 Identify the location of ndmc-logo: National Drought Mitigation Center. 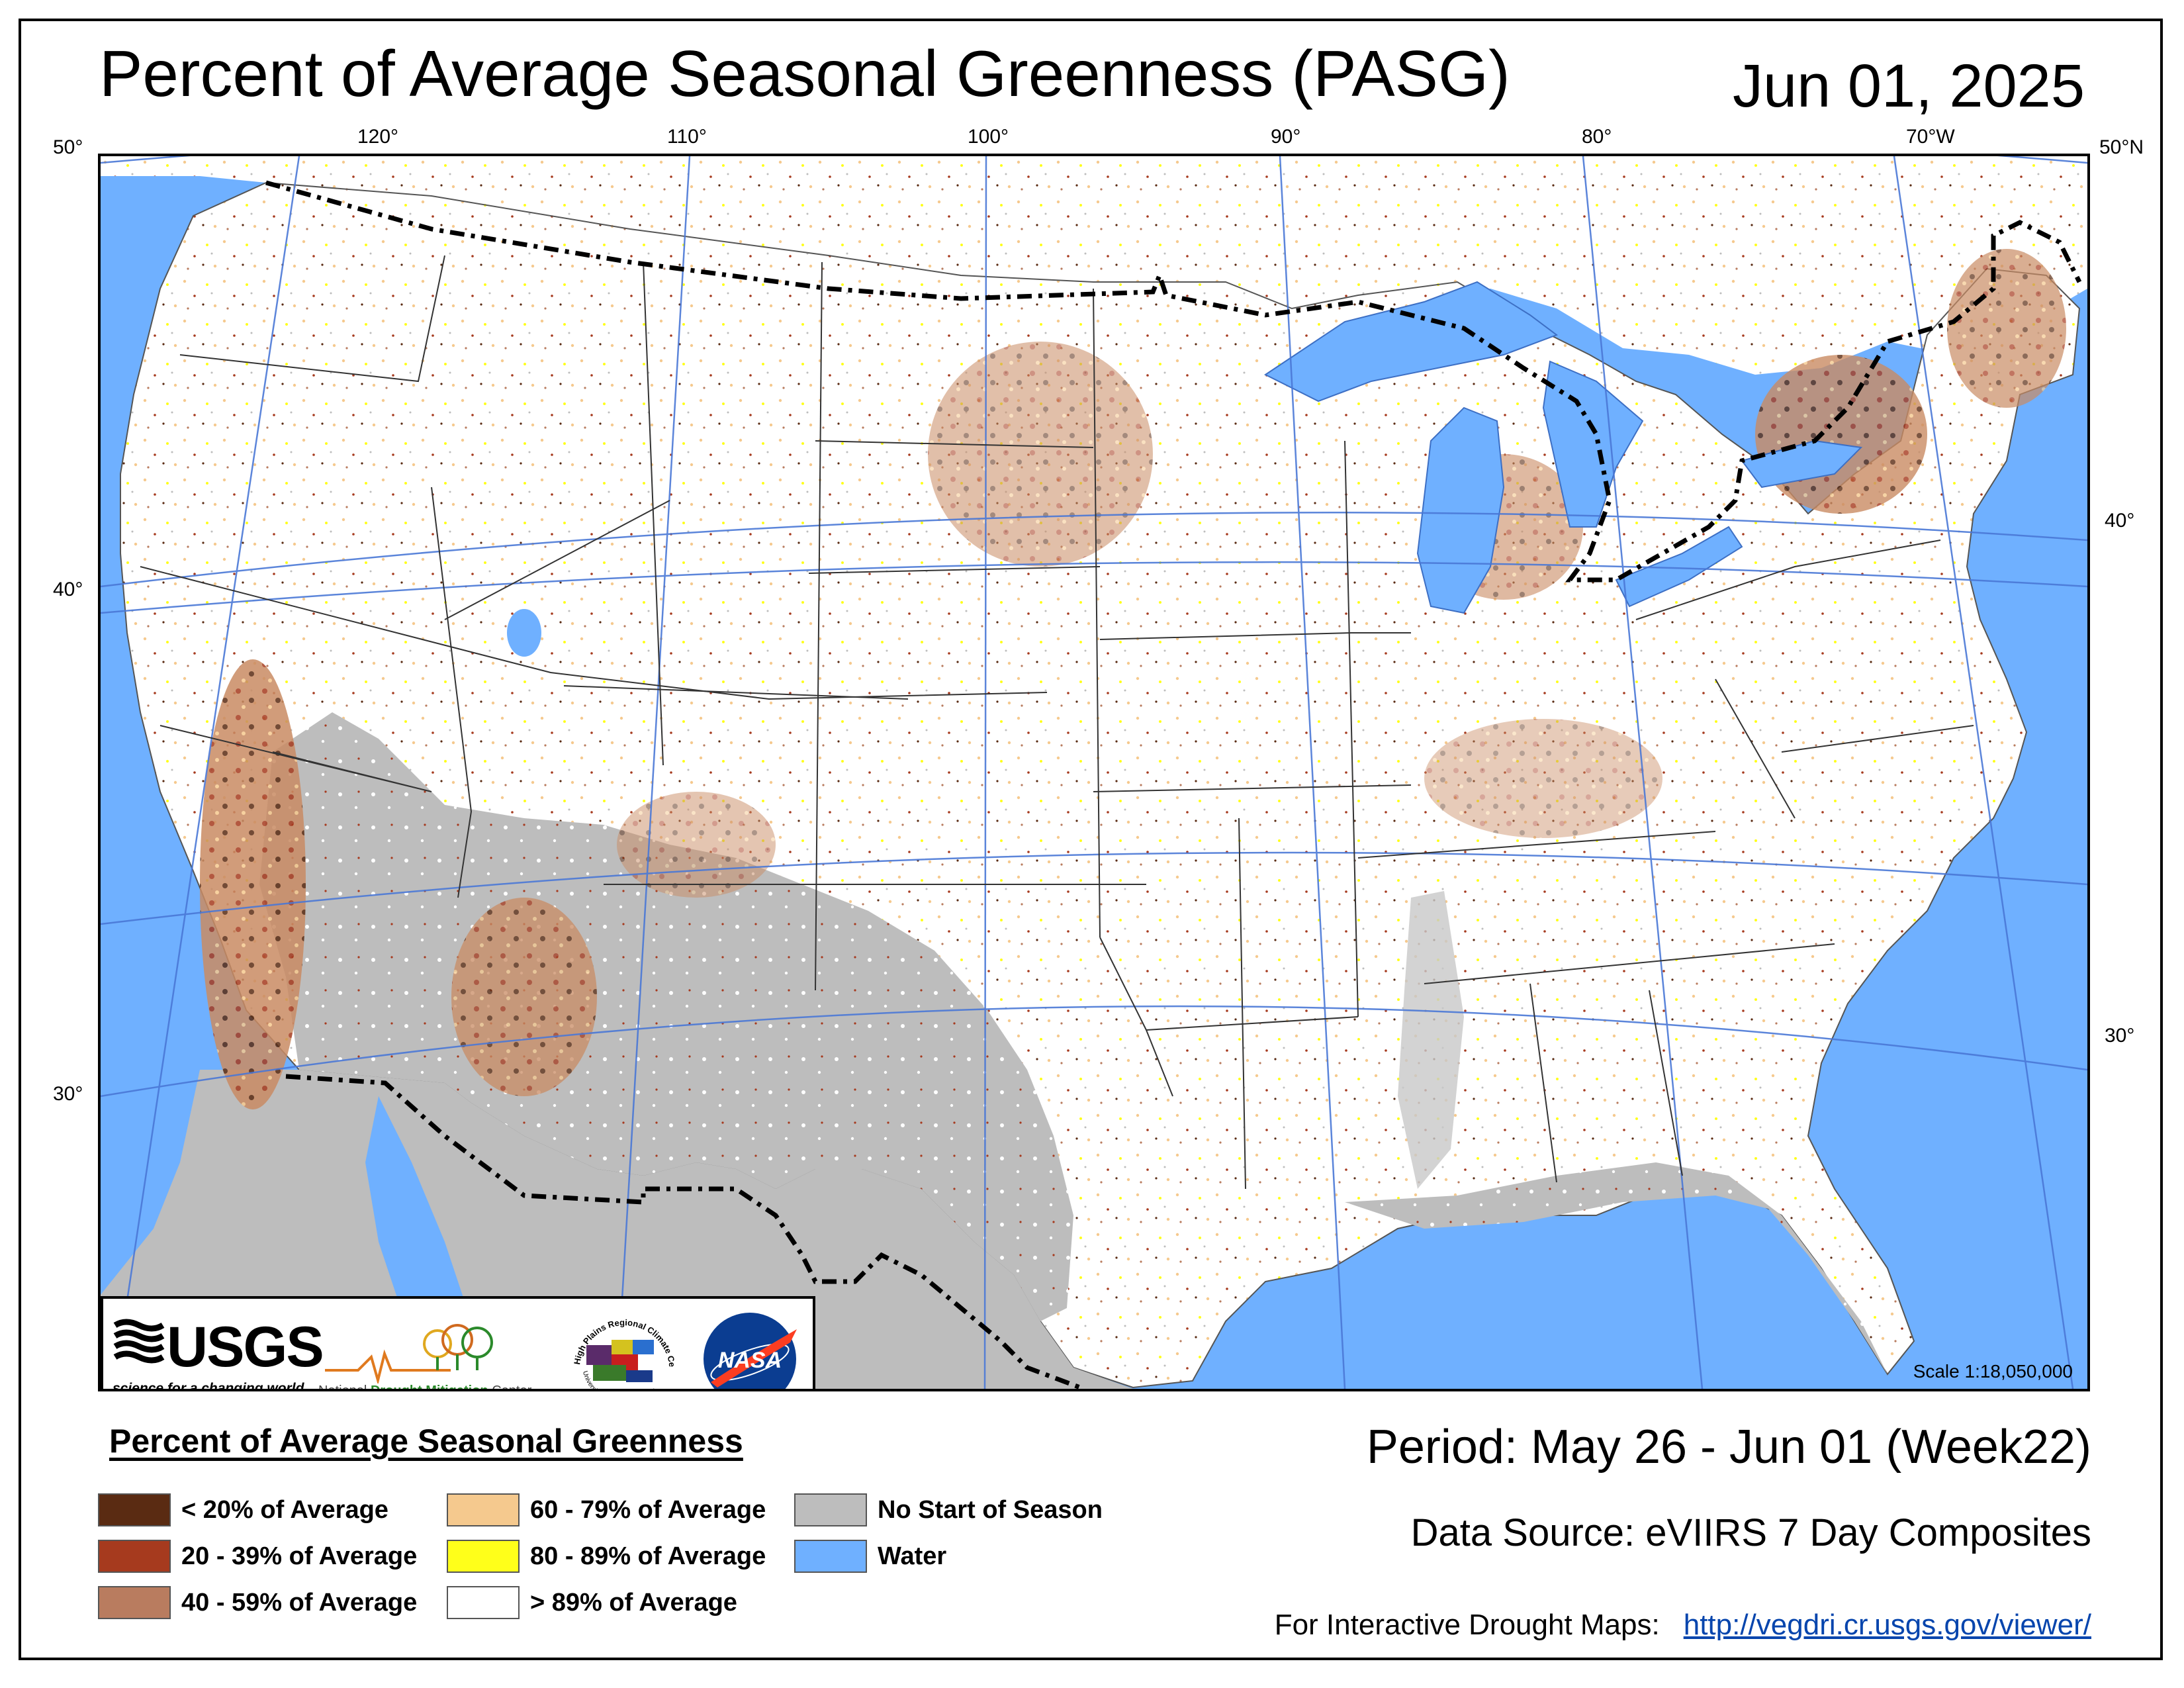
(440, 1354).